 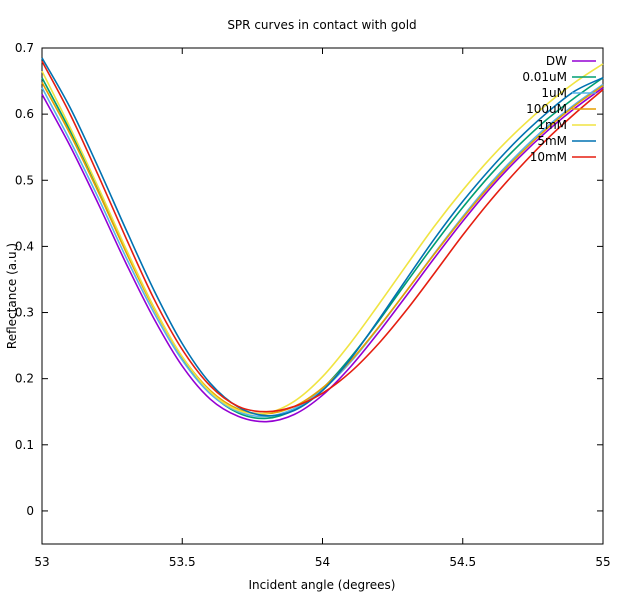 I want to click on x-tick-label: 54, so click(x=322, y=562).